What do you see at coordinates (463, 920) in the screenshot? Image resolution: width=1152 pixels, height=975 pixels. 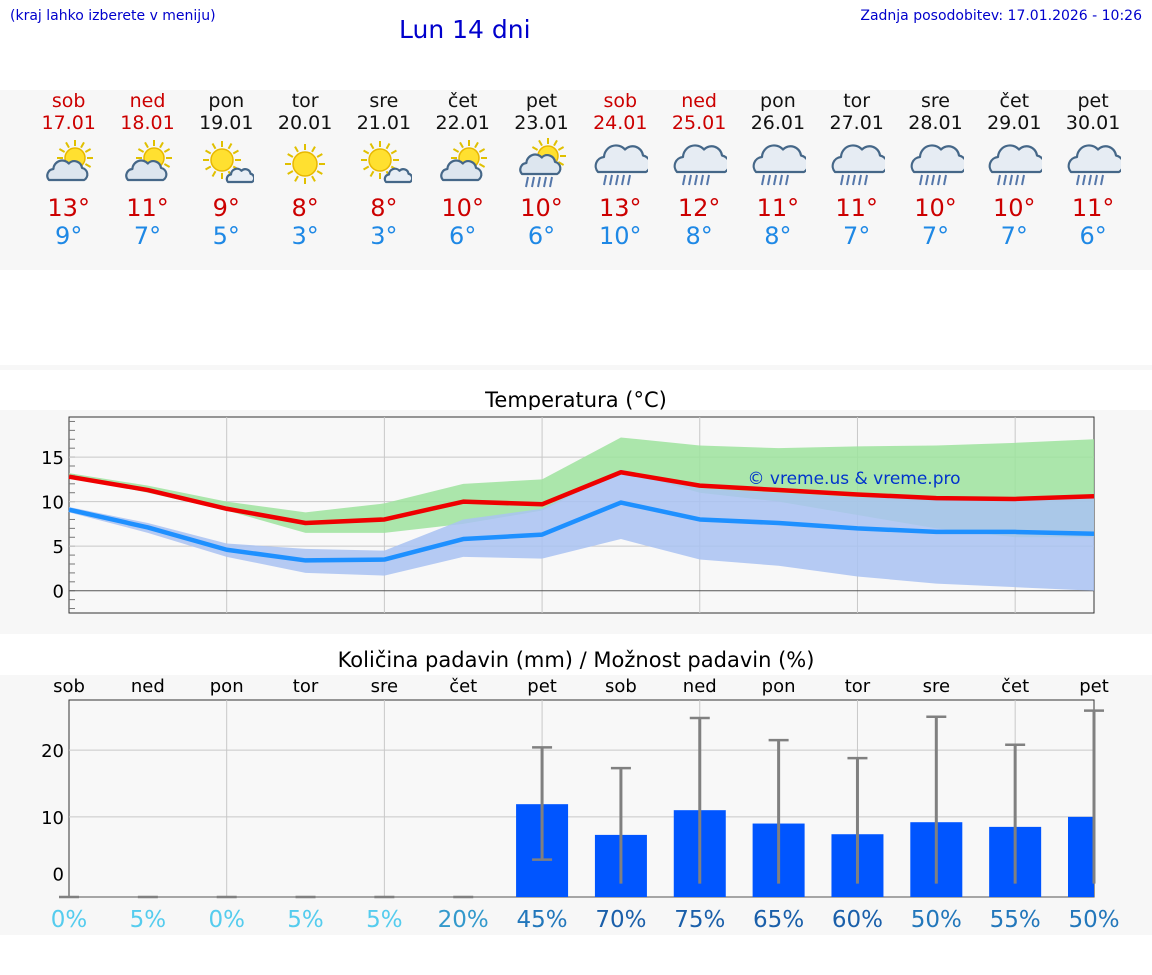 I see `precip-probability: 20%` at bounding box center [463, 920].